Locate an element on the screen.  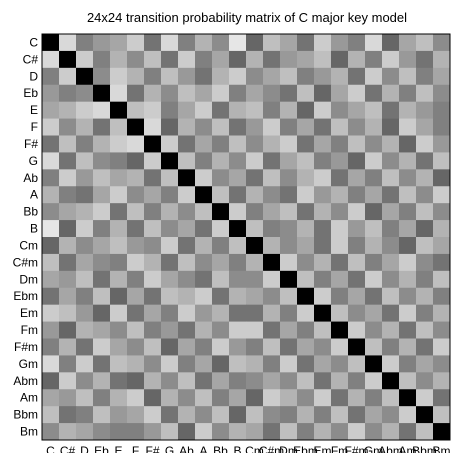
x-tick-label: Am is located at coordinates (408, 448).